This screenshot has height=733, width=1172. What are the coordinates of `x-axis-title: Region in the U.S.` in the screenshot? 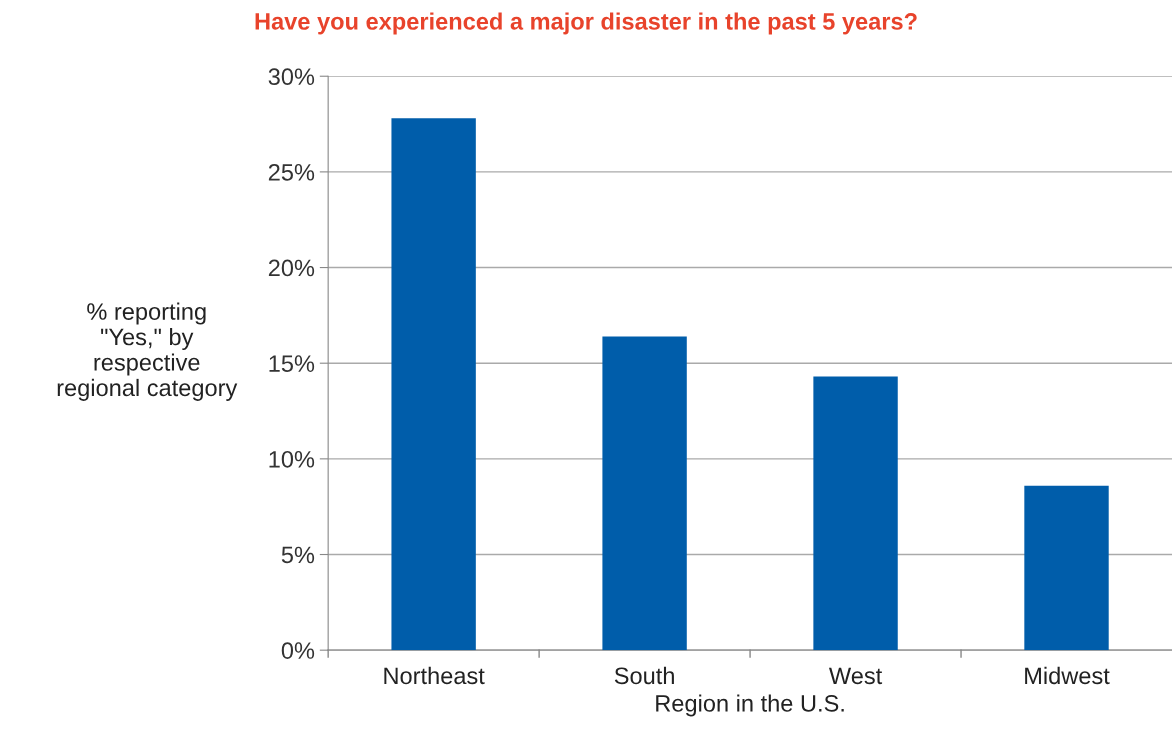 It's located at (750, 705).